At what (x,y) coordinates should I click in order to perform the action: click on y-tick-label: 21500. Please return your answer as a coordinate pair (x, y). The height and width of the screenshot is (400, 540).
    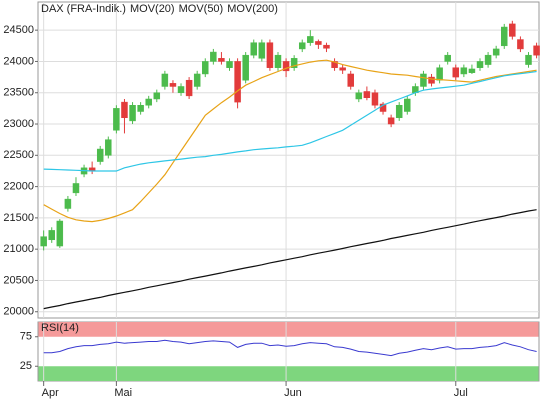
    Looking at the image, I should click on (18, 218).